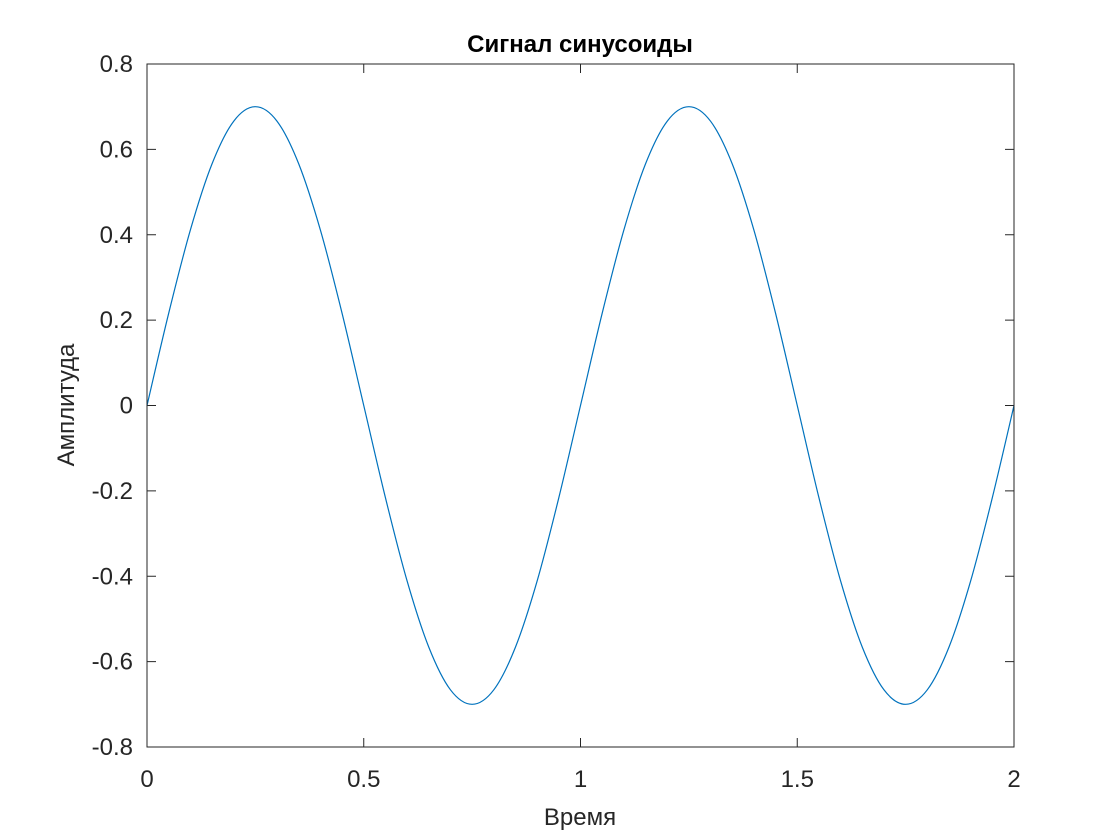  Describe the element at coordinates (126, 406) in the screenshot. I see `y-tick-label: 0` at that location.